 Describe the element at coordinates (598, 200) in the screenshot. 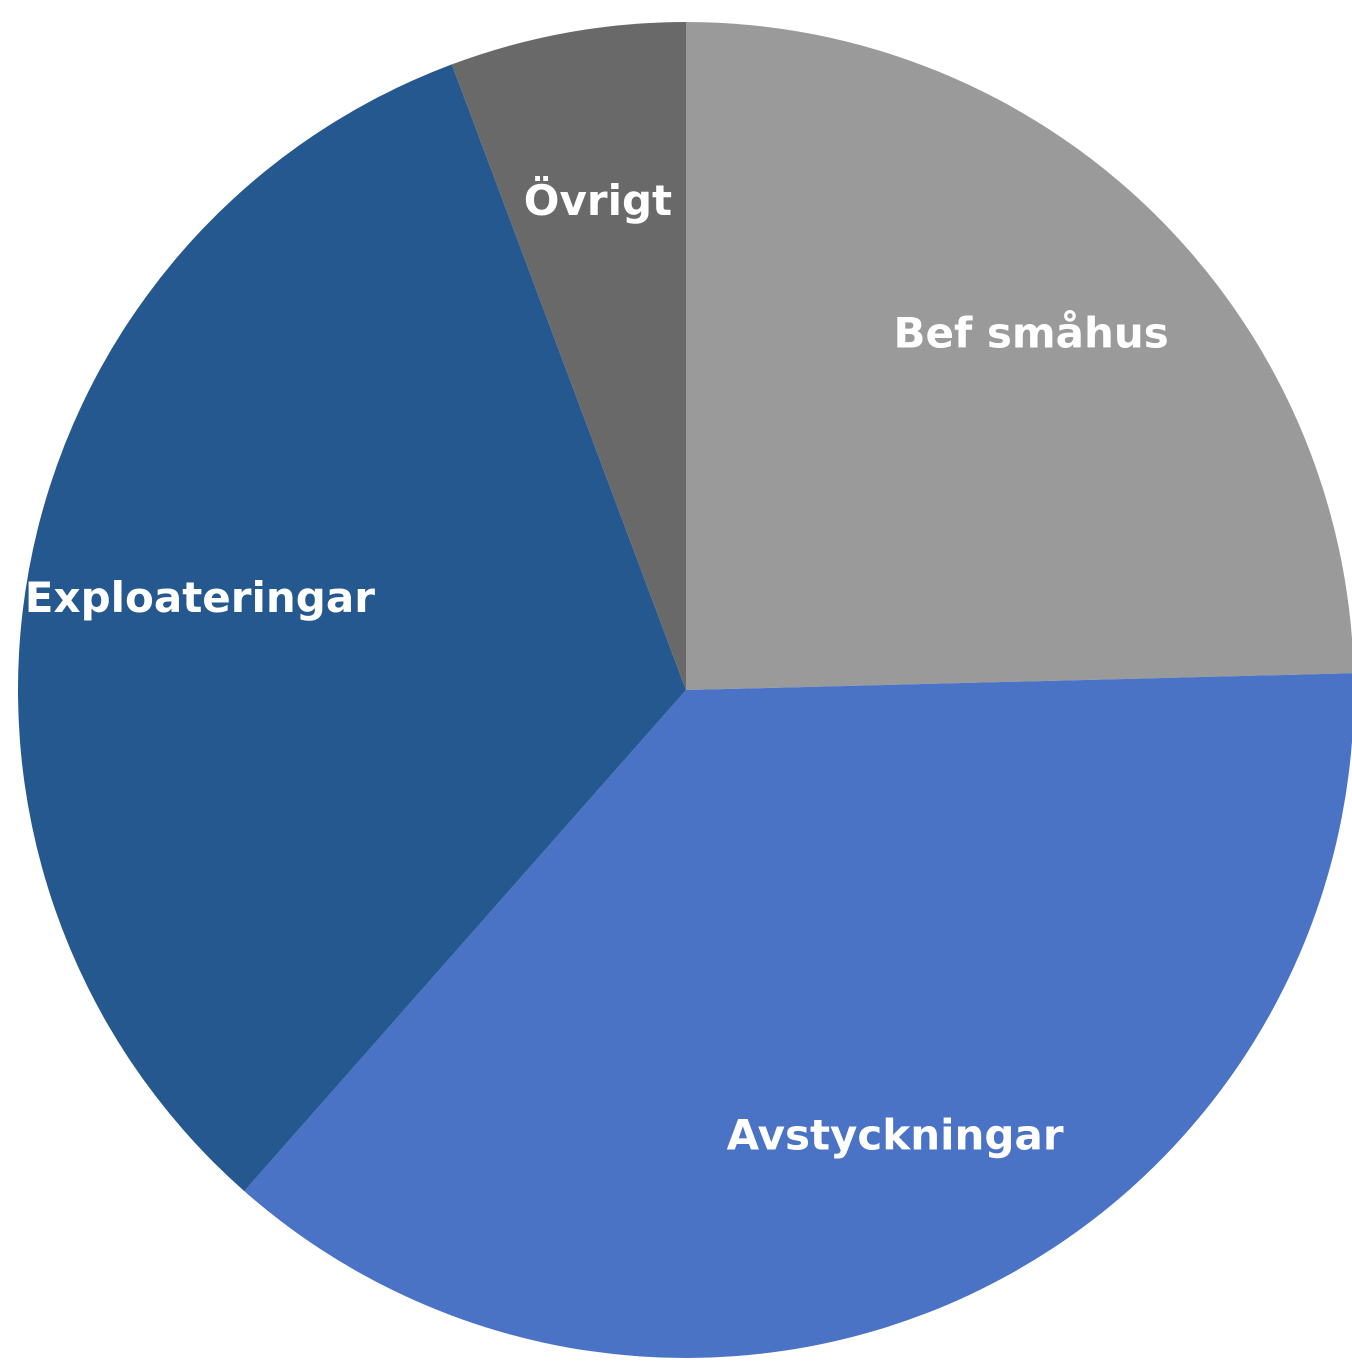

I see `slice-label: Övrigt` at that location.